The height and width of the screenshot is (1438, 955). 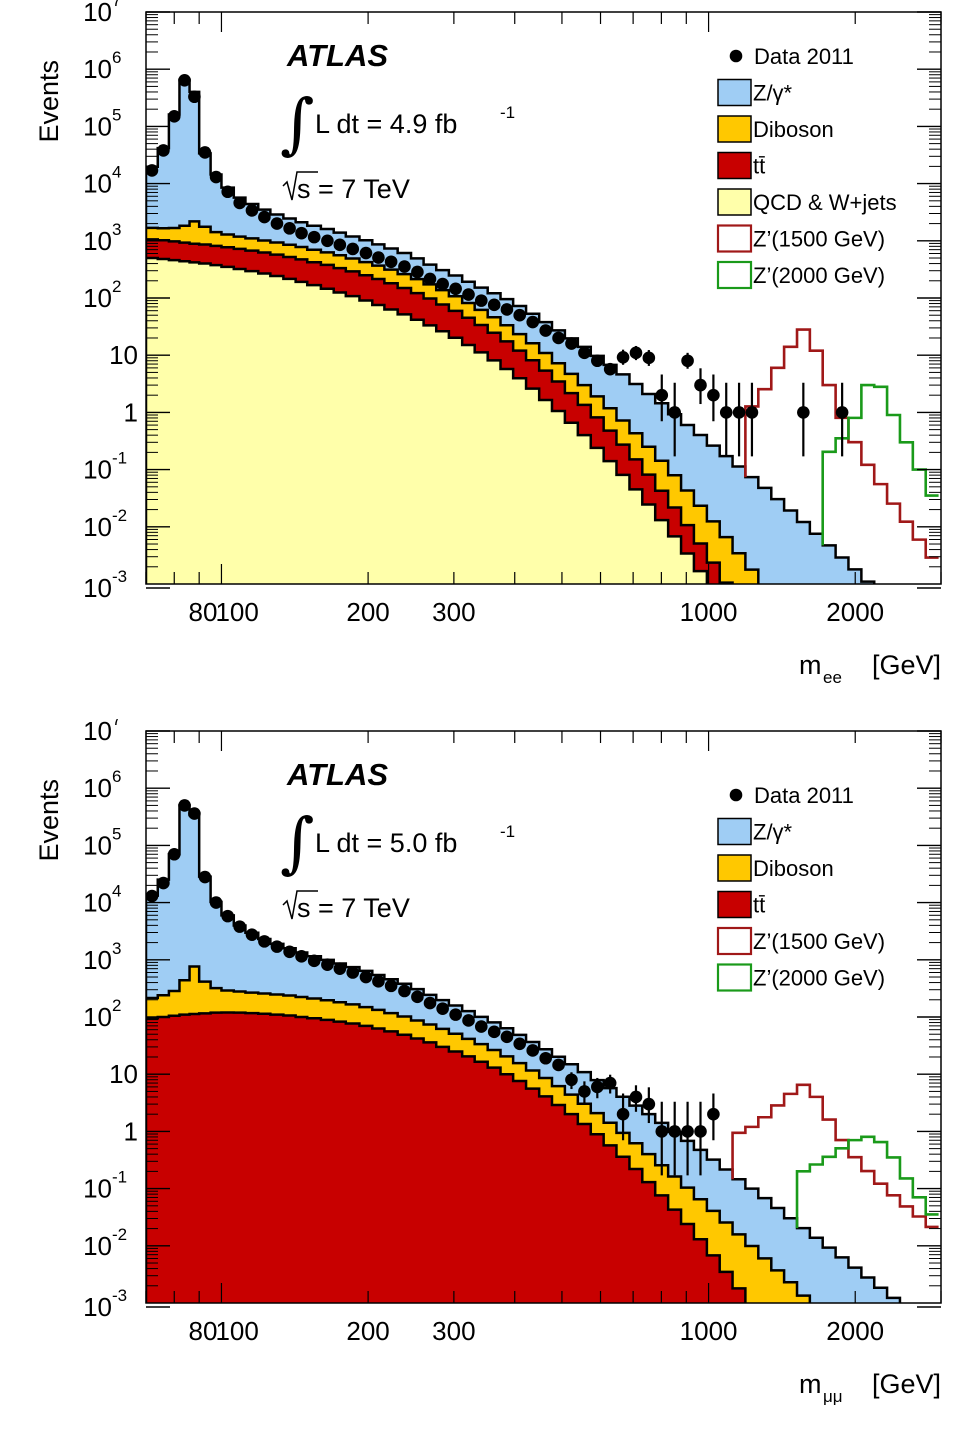 What do you see at coordinates (819, 275) in the screenshot?
I see `legend-label: Z’(2000 GeV)` at bounding box center [819, 275].